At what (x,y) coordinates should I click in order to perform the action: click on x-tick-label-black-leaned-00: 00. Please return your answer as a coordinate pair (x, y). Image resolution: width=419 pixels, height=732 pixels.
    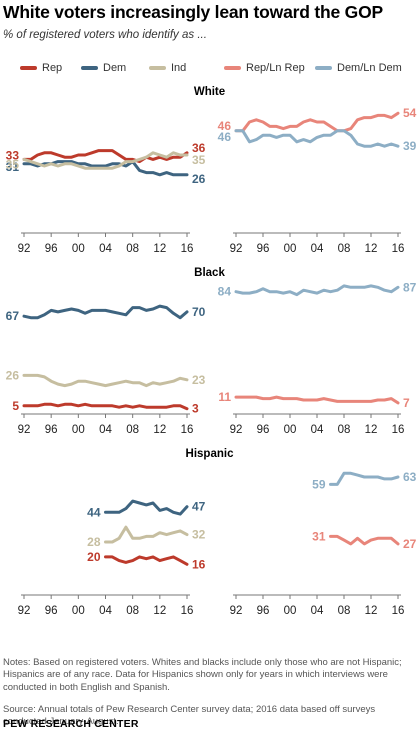
    Looking at the image, I should click on (290, 430).